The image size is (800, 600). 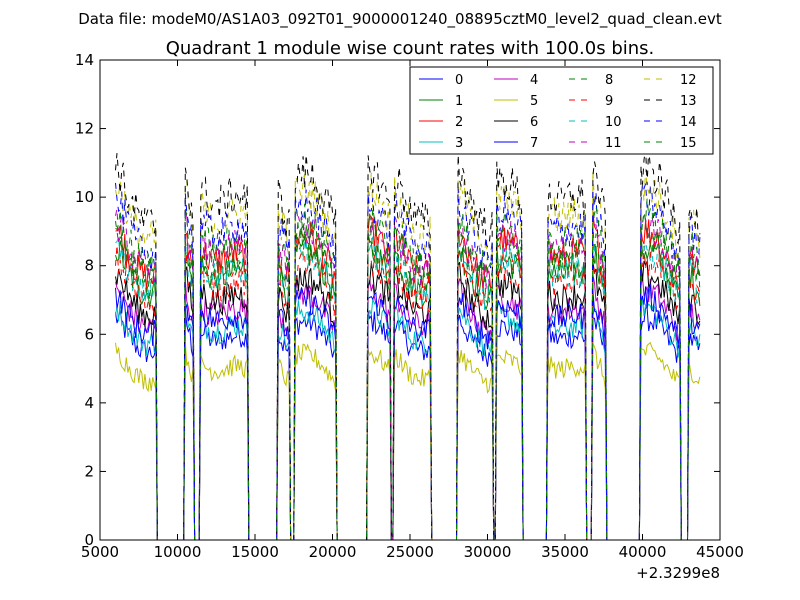 I want to click on y-tick-label: 12, so click(x=84, y=129).